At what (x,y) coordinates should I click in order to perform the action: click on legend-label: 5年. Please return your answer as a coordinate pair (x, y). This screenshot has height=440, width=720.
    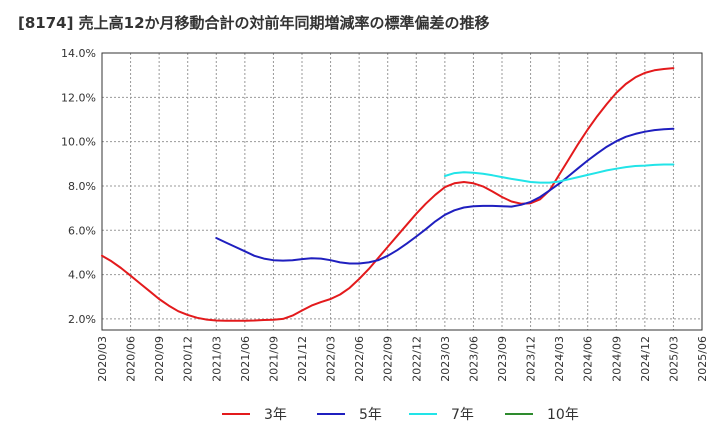
    Looking at the image, I should click on (370, 415).